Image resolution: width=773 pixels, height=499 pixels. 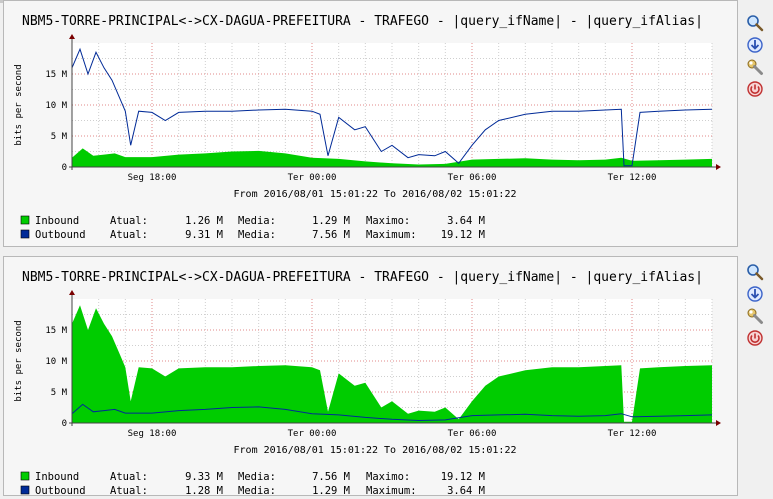 I want to click on legend-inbound-media: 7.56 M, so click(x=331, y=477).